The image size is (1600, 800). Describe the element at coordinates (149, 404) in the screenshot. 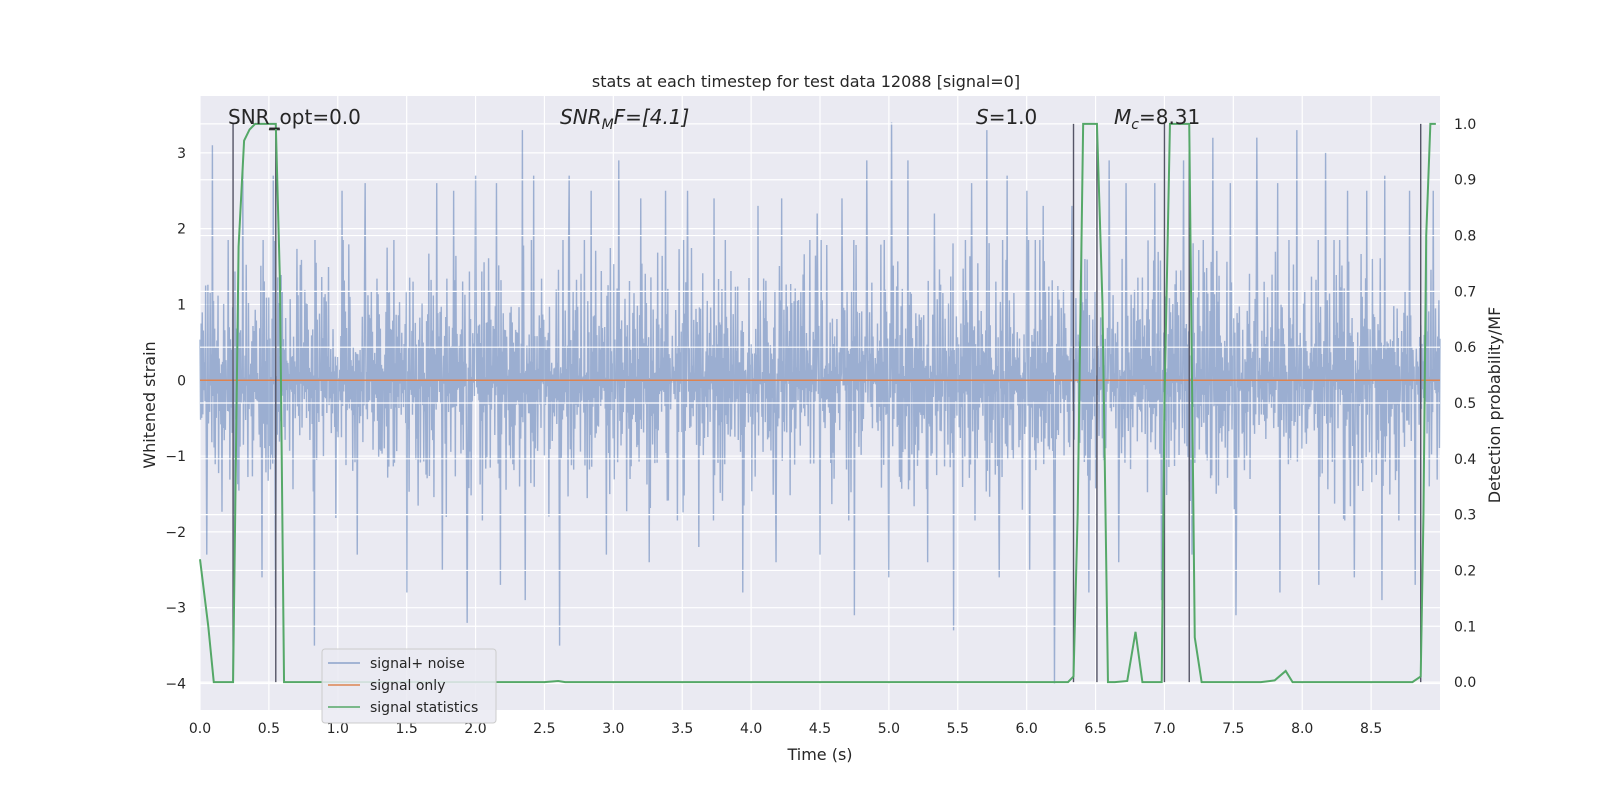

I see `y-axis-left-label: Whitened strain` at that location.